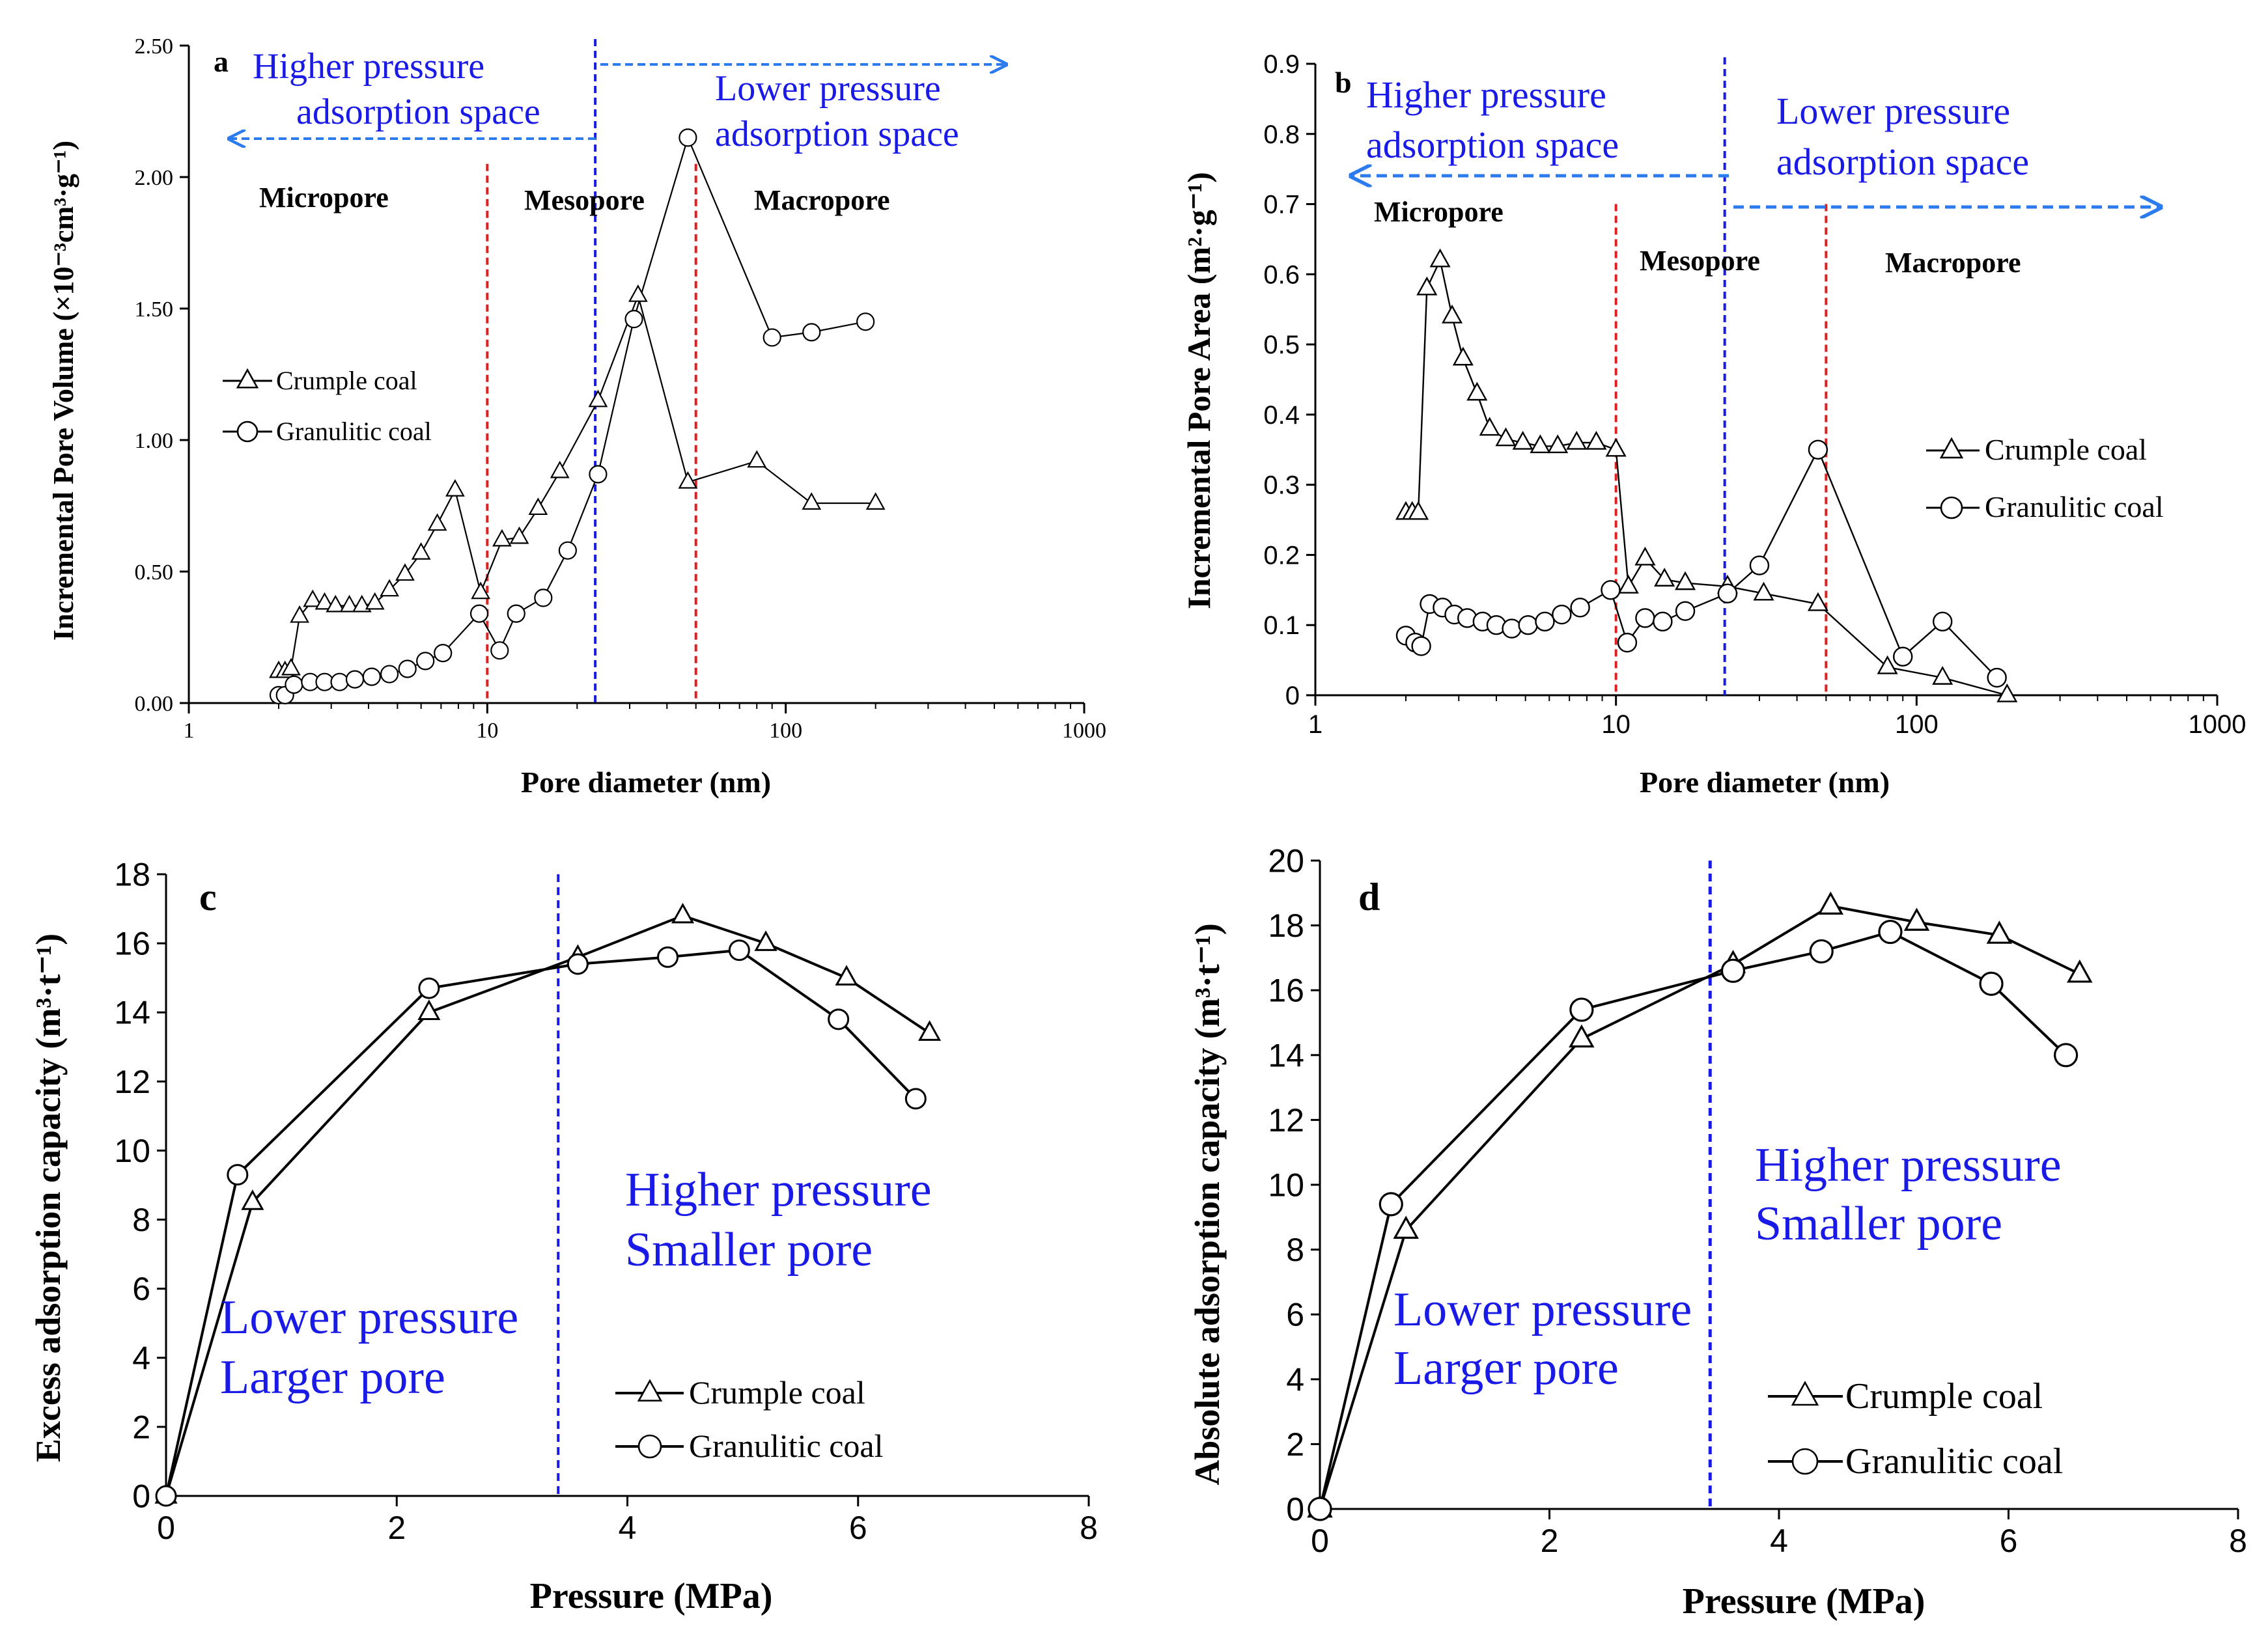  I want to click on panel-c-right-text-line1: Higher pressure, so click(779, 1190).